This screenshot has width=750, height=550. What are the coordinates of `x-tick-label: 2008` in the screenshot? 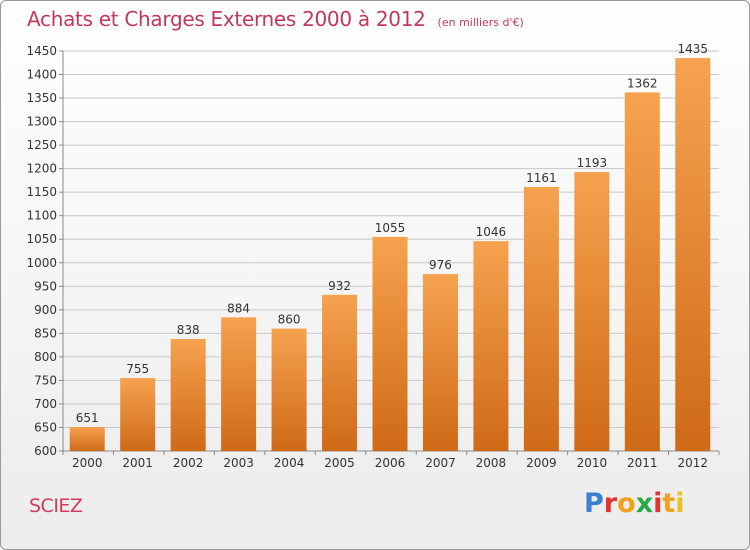 It's located at (491, 463).